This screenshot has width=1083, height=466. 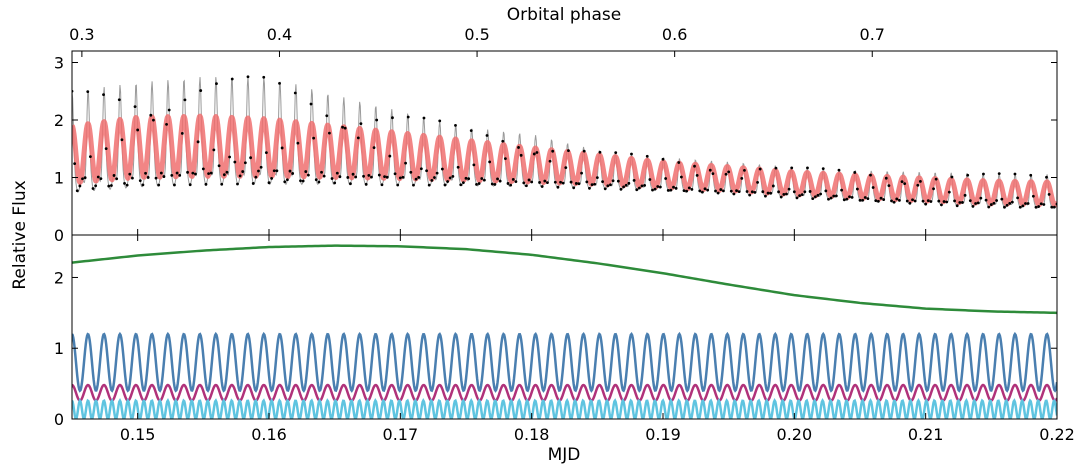 I want to click on y-tick-label: 2, so click(x=59, y=120).